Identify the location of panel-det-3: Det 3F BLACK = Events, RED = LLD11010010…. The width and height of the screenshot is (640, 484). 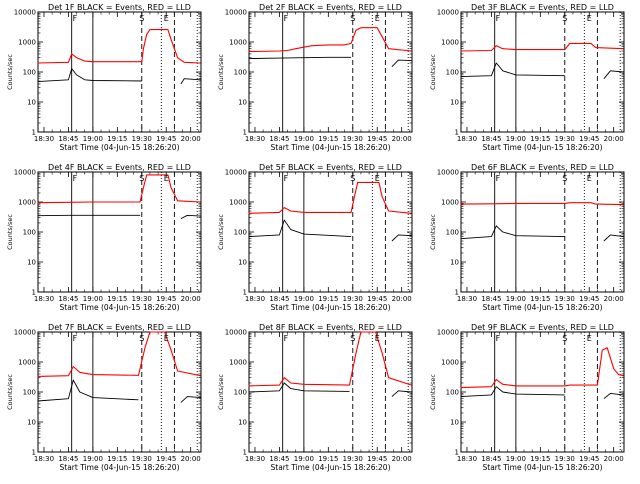
(526, 77).